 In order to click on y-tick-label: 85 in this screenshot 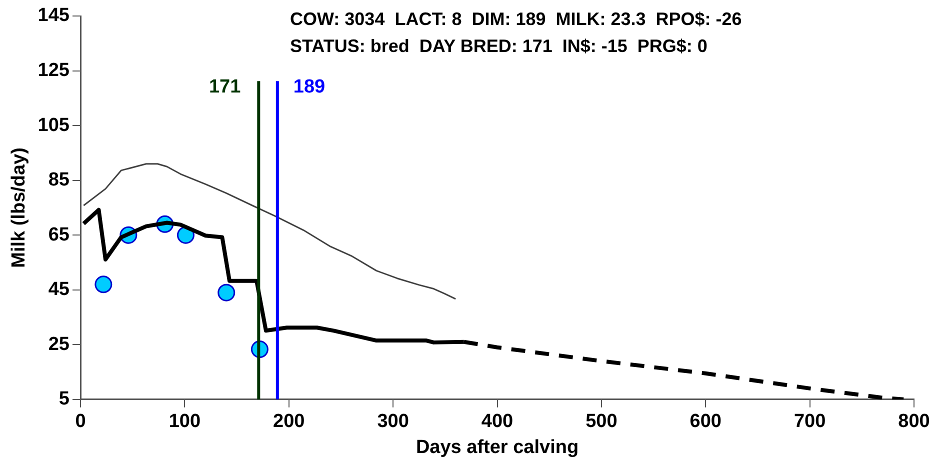, I will do `click(59, 180)`.